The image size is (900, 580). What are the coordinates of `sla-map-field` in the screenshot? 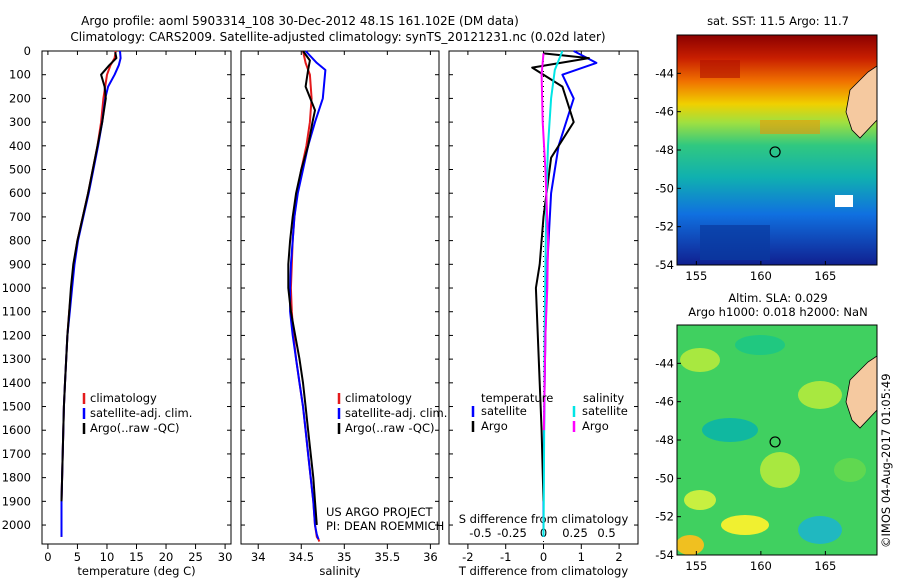 It's located at (777, 440).